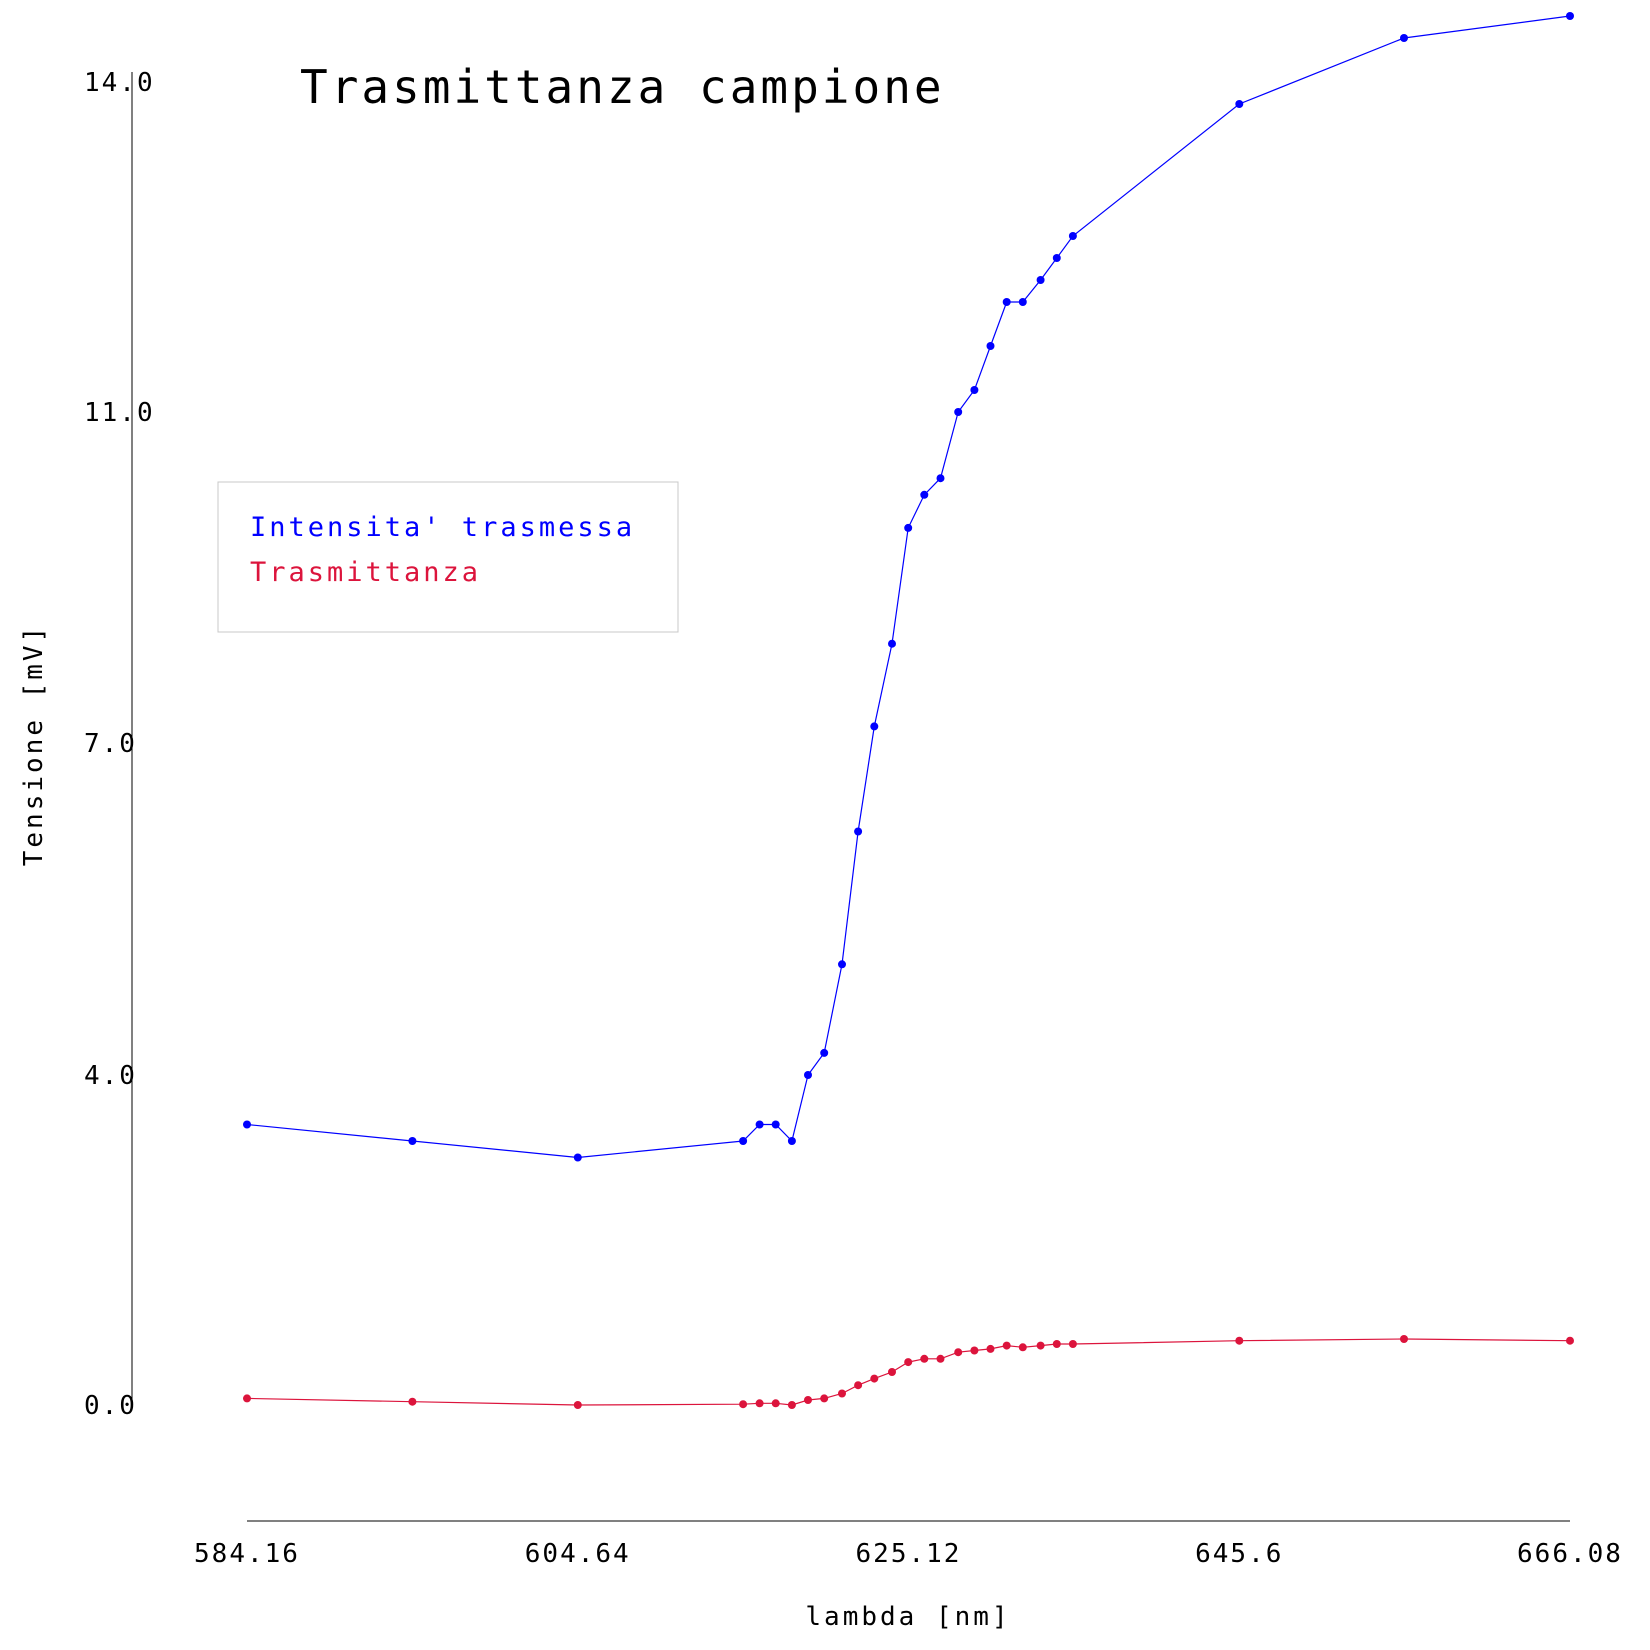 The width and height of the screenshot is (1650, 1650). I want to click on y-tick-label: 7.0, so click(110, 744).